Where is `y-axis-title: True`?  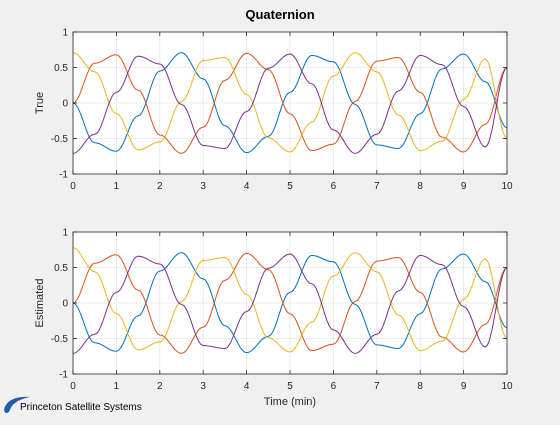
y-axis-title: True is located at coordinates (40, 103).